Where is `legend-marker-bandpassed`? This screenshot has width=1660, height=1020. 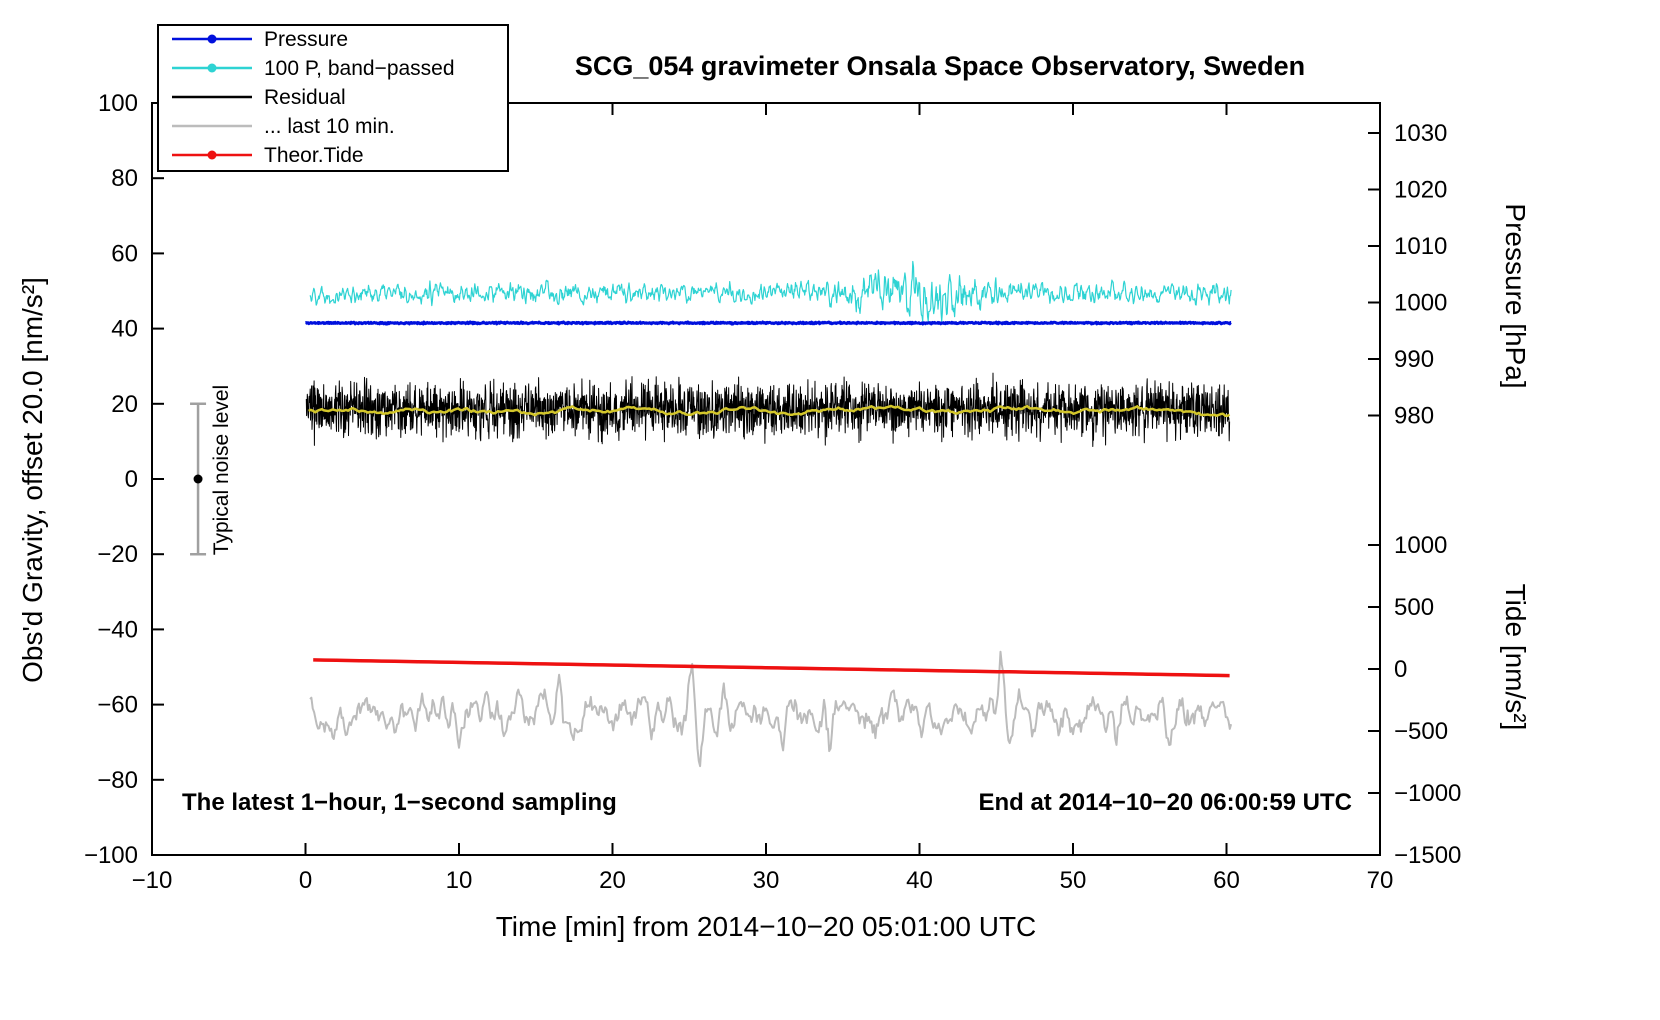
legend-marker-bandpassed is located at coordinates (212, 68).